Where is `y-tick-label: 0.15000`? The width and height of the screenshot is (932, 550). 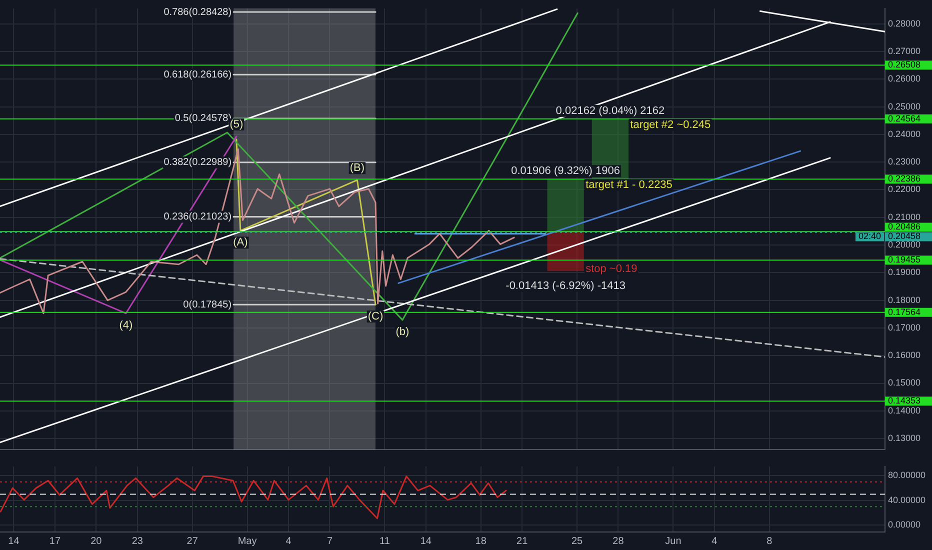
y-tick-label: 0.15000 is located at coordinates (904, 383).